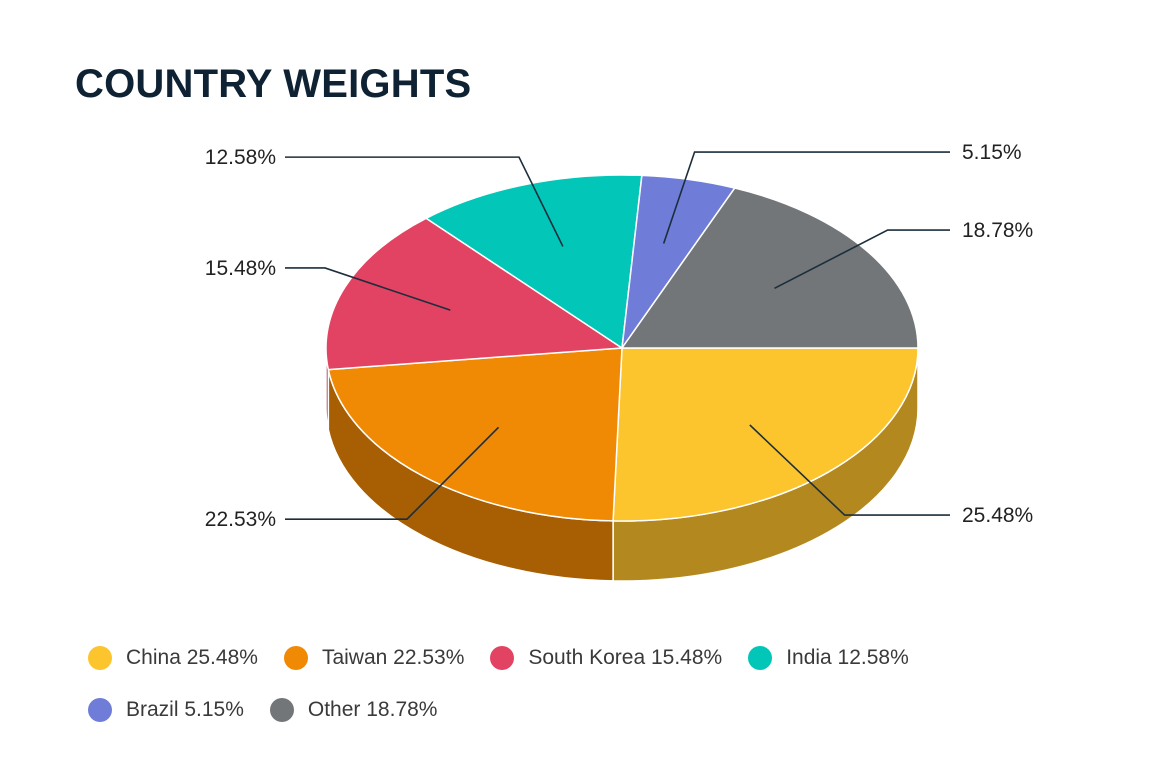 The height and width of the screenshot is (760, 1170). What do you see at coordinates (273, 84) in the screenshot?
I see `chart-title: COUNTRY WEIGHTS` at bounding box center [273, 84].